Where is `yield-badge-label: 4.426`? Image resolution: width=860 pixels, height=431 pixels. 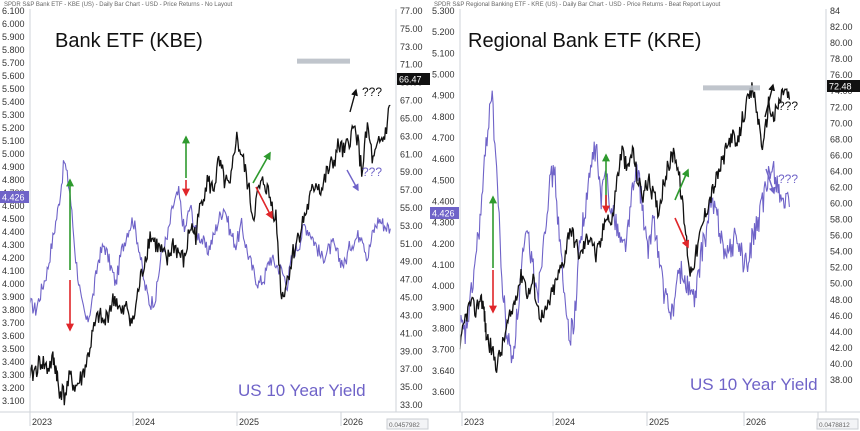 yield-badge-label: 4.426 is located at coordinates (13, 198).